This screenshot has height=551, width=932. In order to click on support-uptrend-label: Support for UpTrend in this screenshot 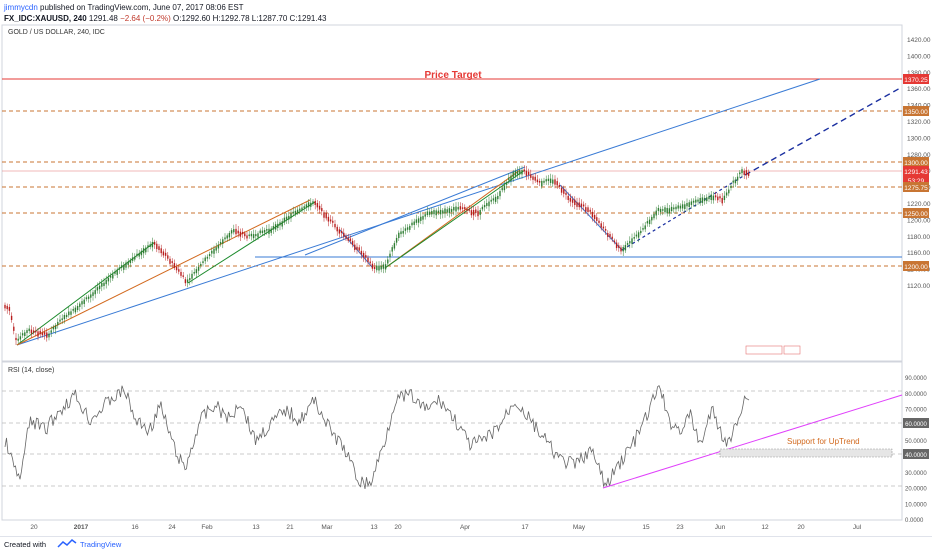, I will do `click(823, 441)`.